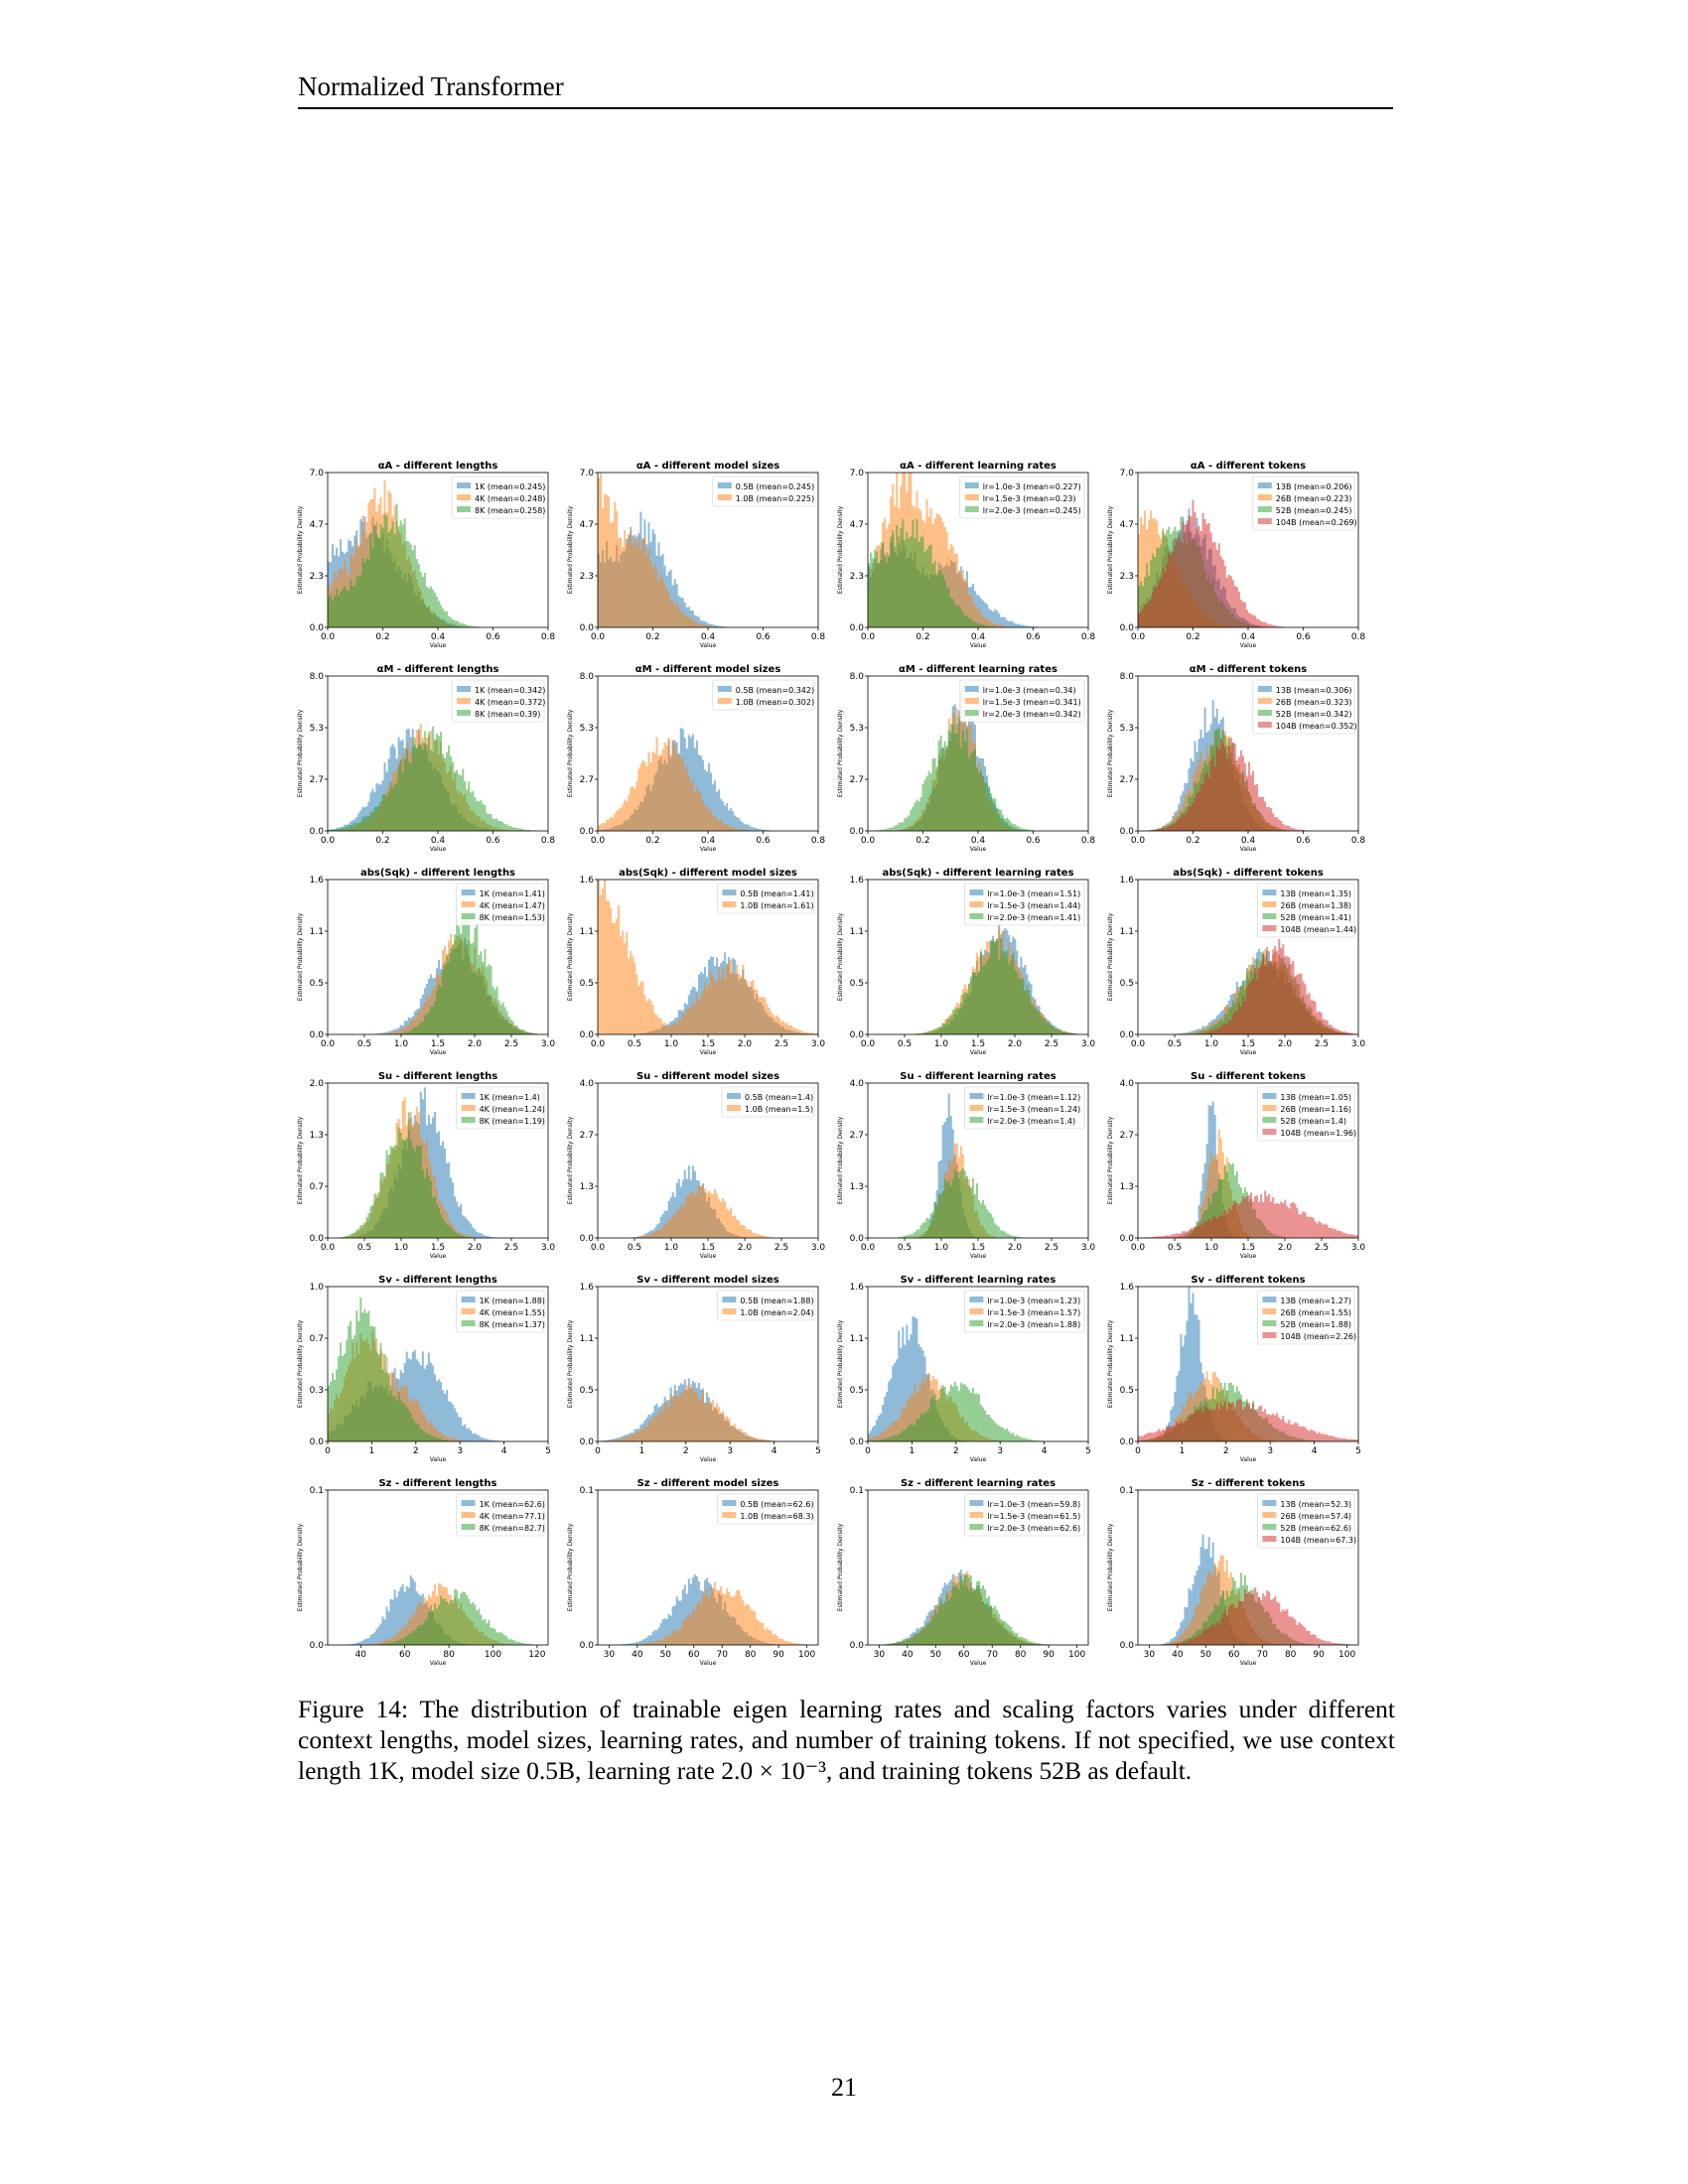 The width and height of the screenshot is (1688, 2184). I want to click on svg-text: 2.7, so click(1127, 780).